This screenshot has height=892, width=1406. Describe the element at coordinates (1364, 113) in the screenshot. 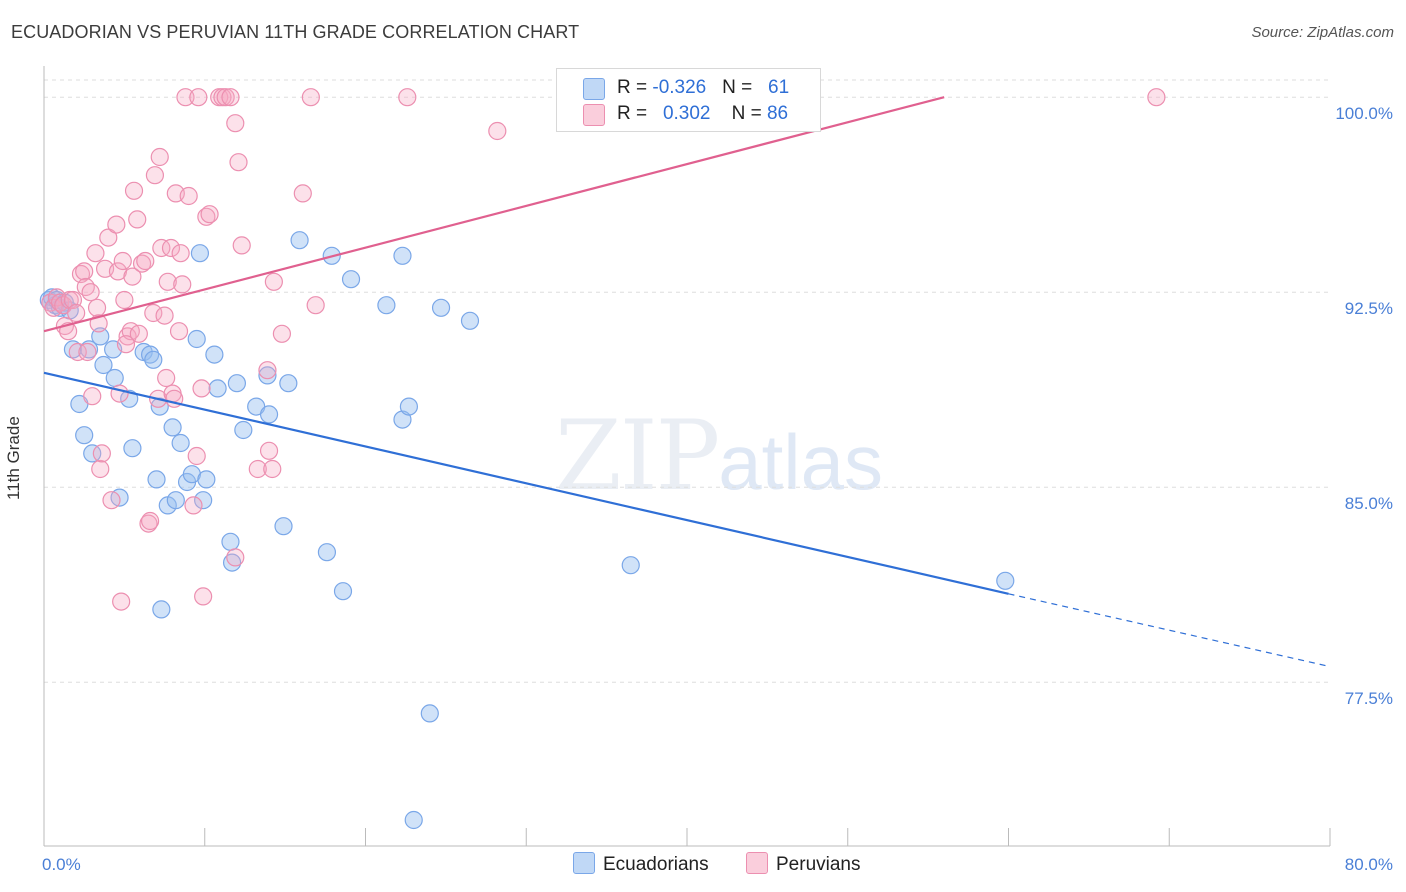

I see `y-tick-label: 100.0%` at that location.